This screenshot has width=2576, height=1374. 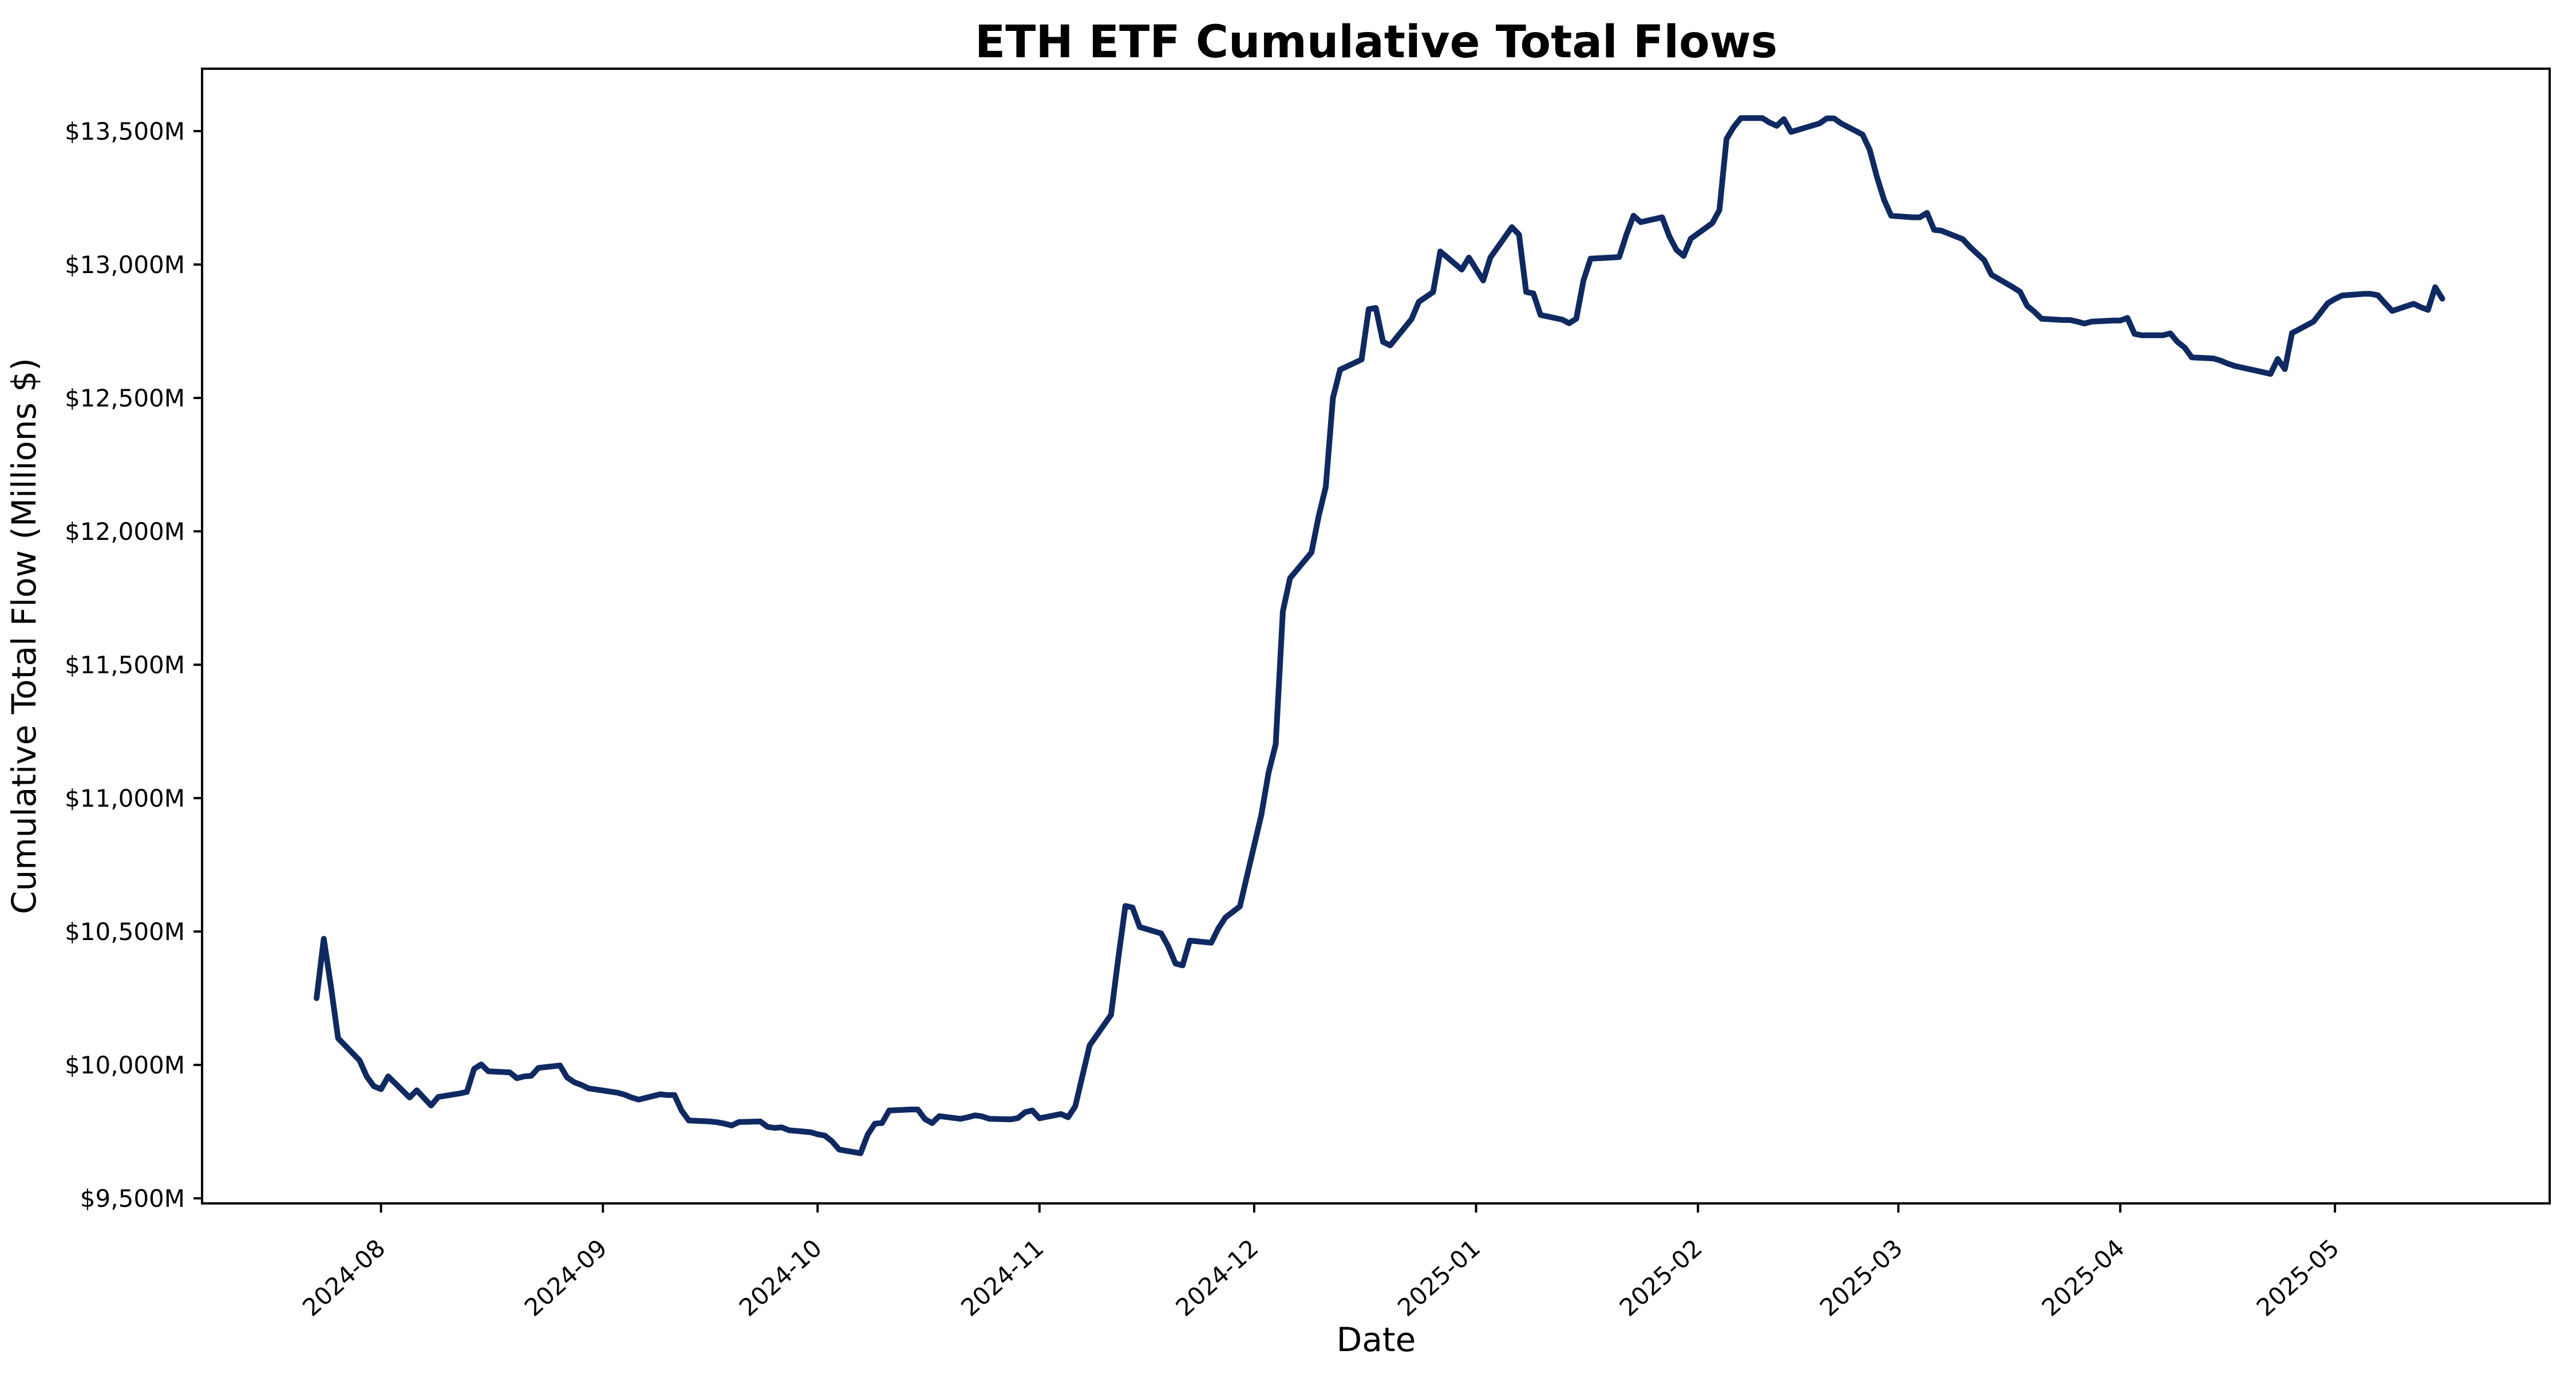 I want to click on y-tick-label: $11,000M, so click(x=125, y=798).